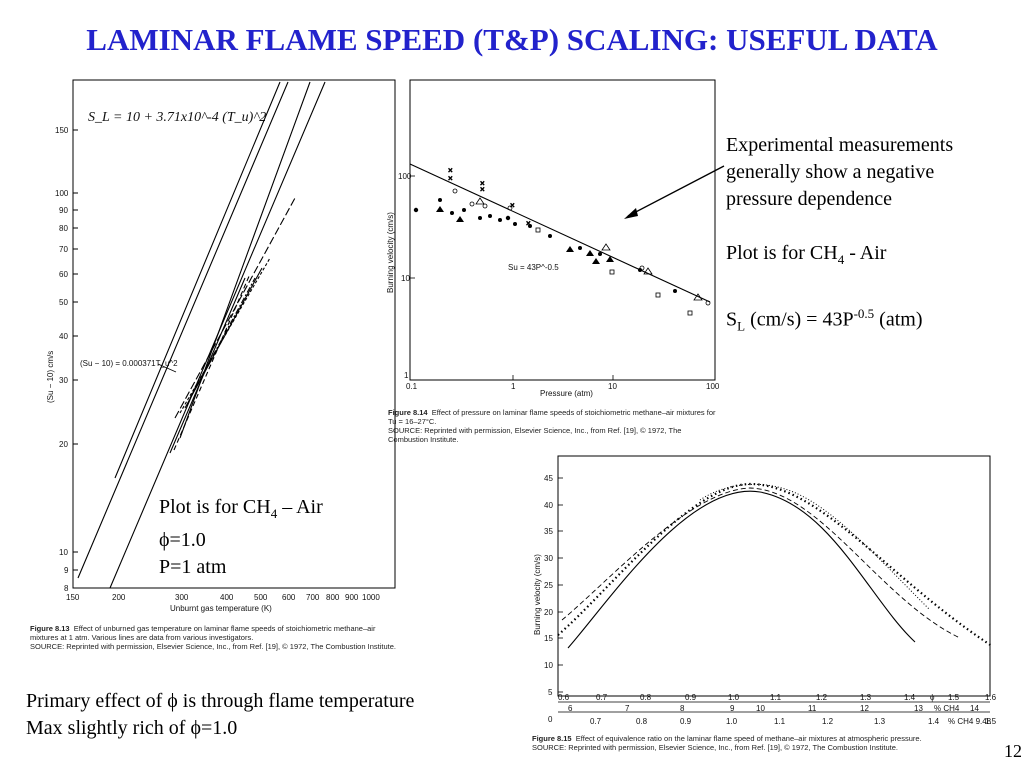  What do you see at coordinates (550, 692) in the screenshot?
I see `svg-text: 5` at bounding box center [550, 692].